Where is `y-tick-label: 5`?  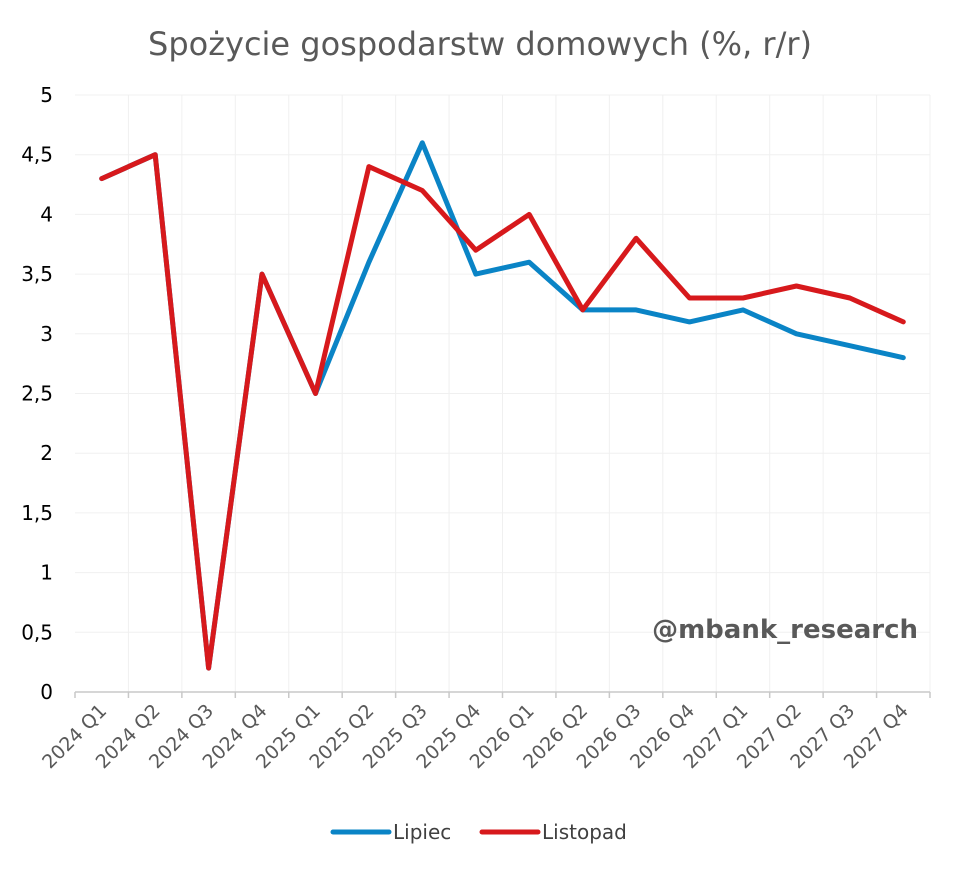 y-tick-label: 5 is located at coordinates (46, 95).